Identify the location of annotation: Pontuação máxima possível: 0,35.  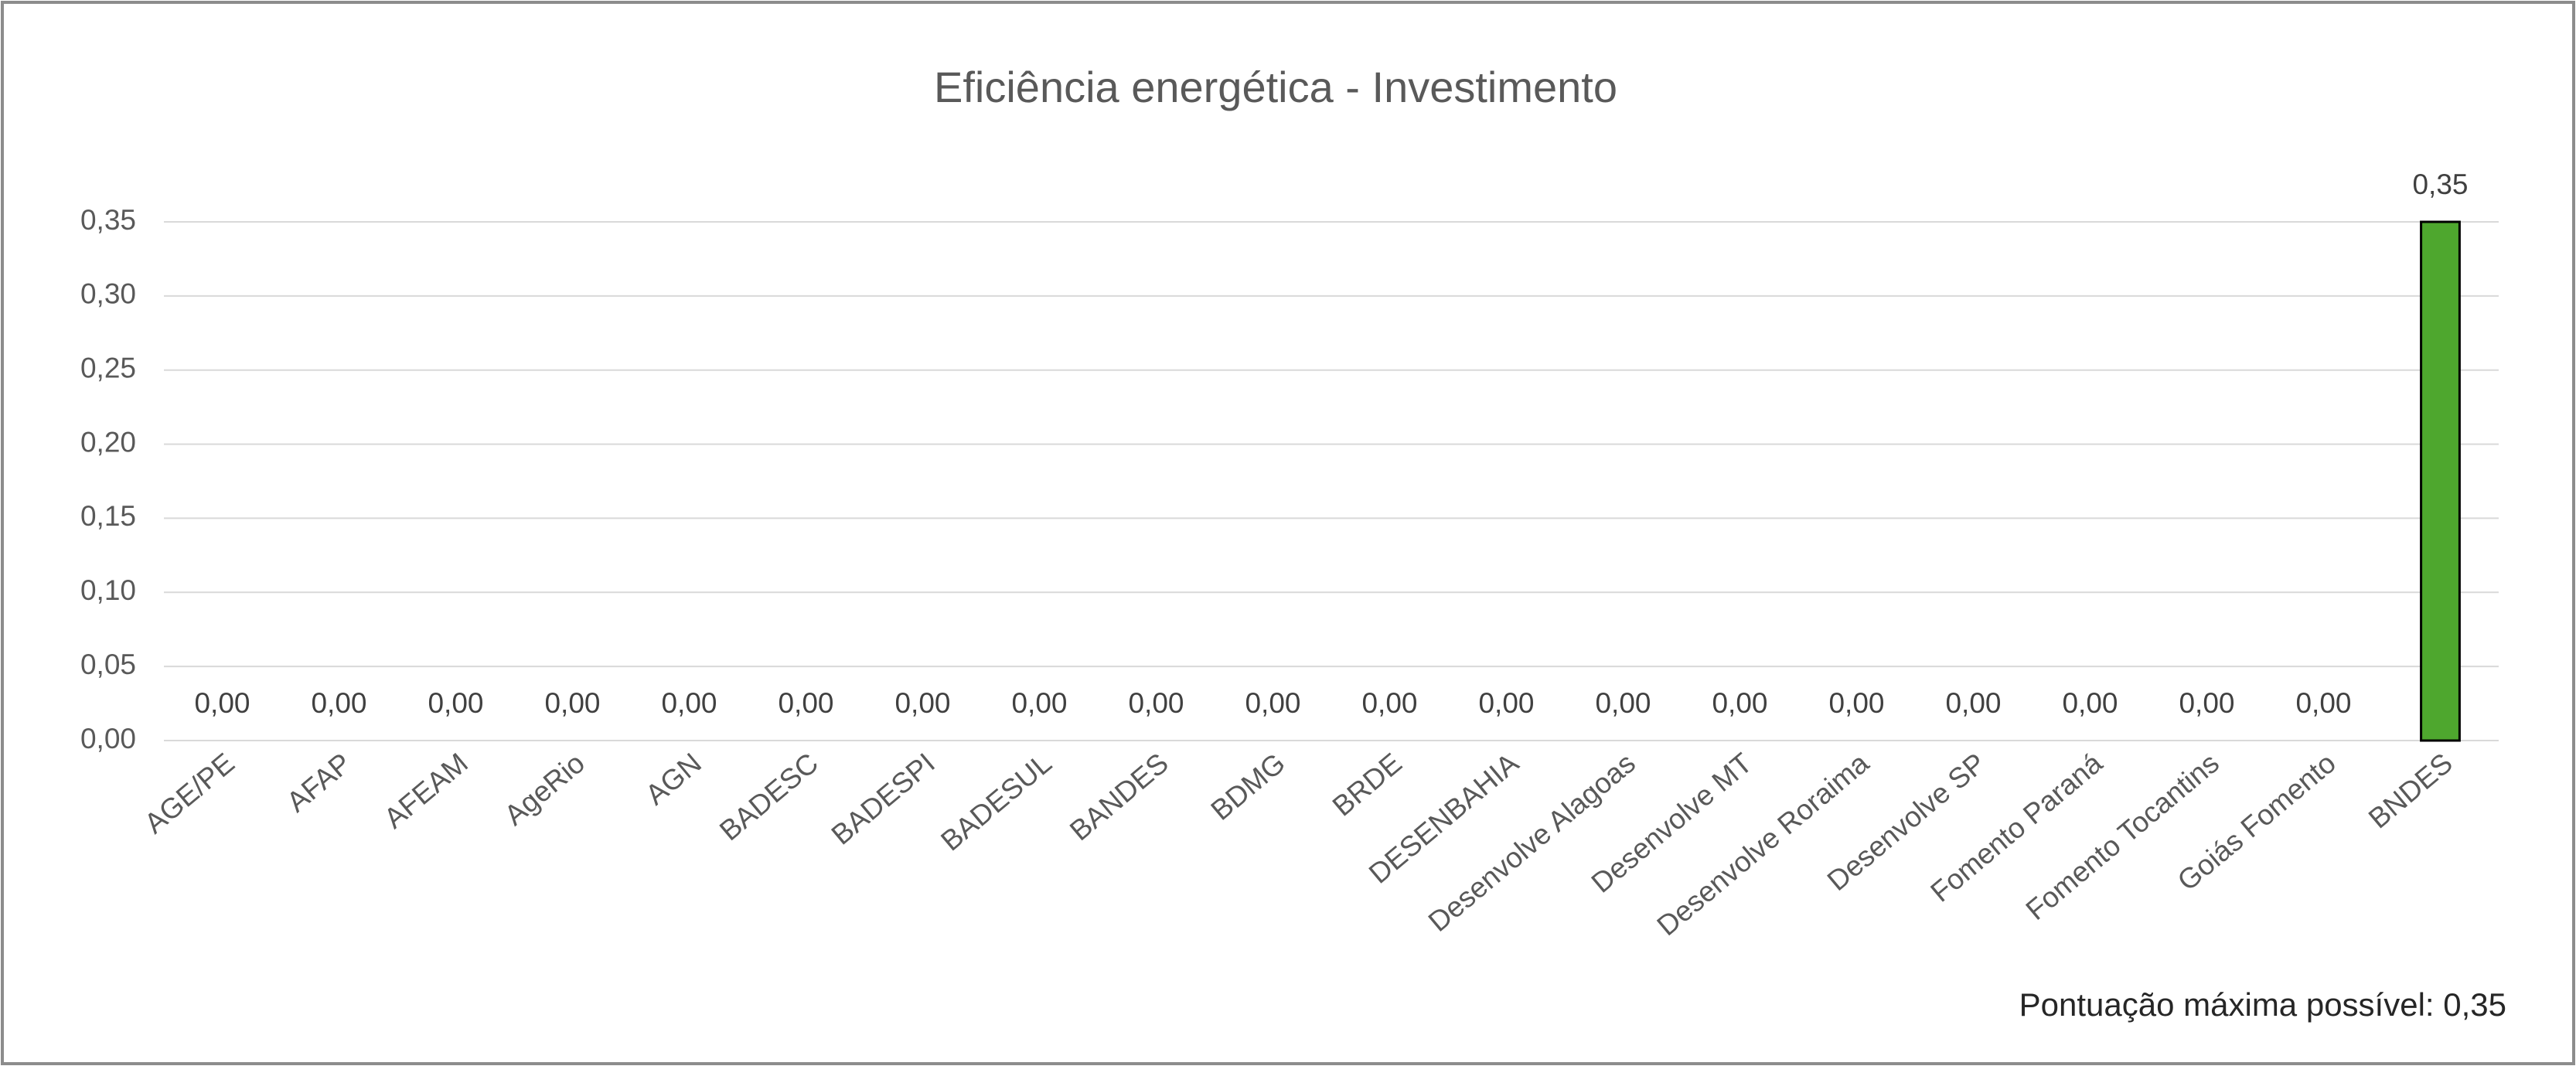
(2262, 1004).